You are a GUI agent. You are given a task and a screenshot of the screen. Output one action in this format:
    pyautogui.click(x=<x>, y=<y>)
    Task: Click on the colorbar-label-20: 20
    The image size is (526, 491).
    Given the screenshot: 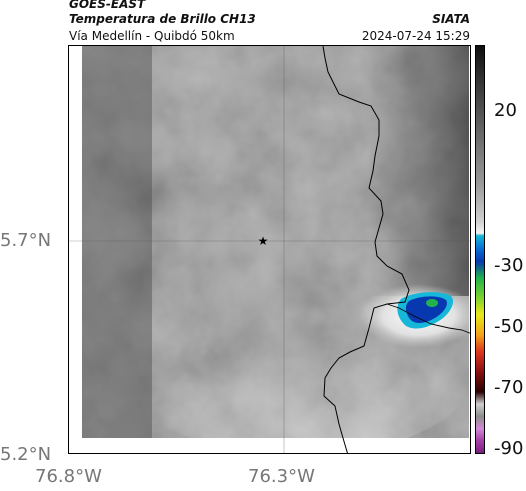 What is the action you would take?
    pyautogui.click(x=505, y=110)
    